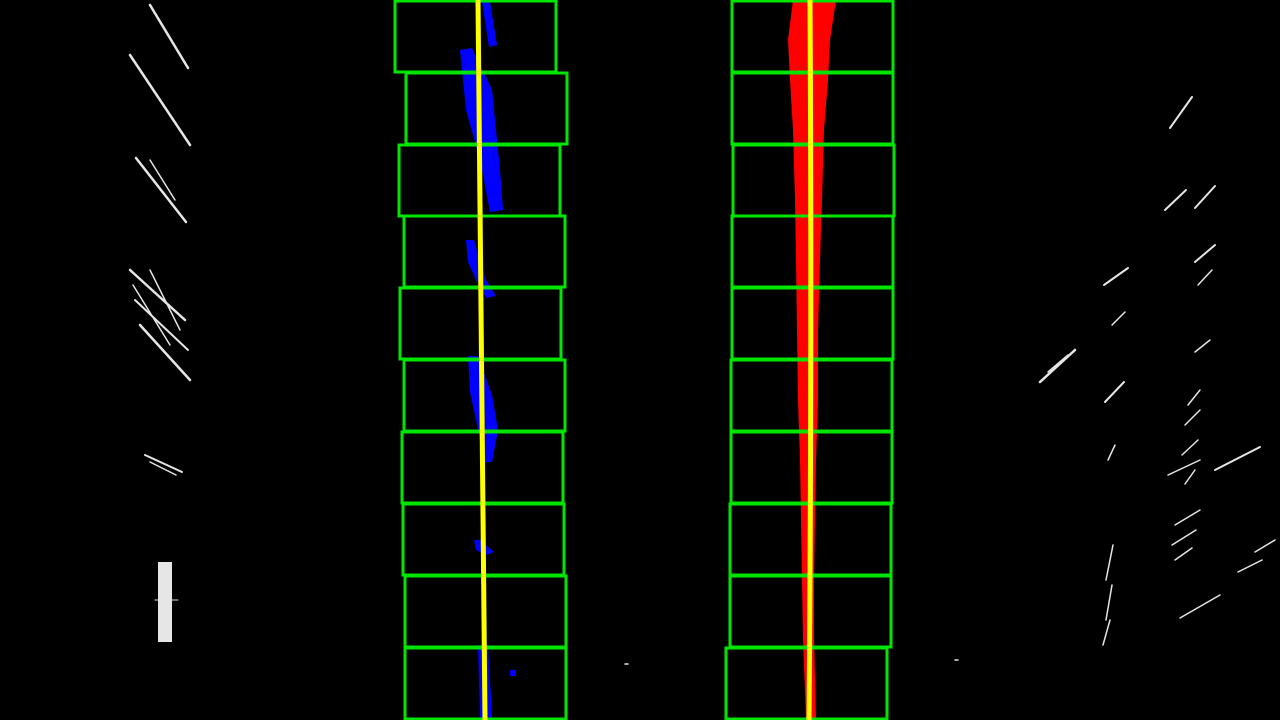 This screenshot has width=1280, height=720. What do you see at coordinates (810, 360) in the screenshot?
I see `right-fit-line` at bounding box center [810, 360].